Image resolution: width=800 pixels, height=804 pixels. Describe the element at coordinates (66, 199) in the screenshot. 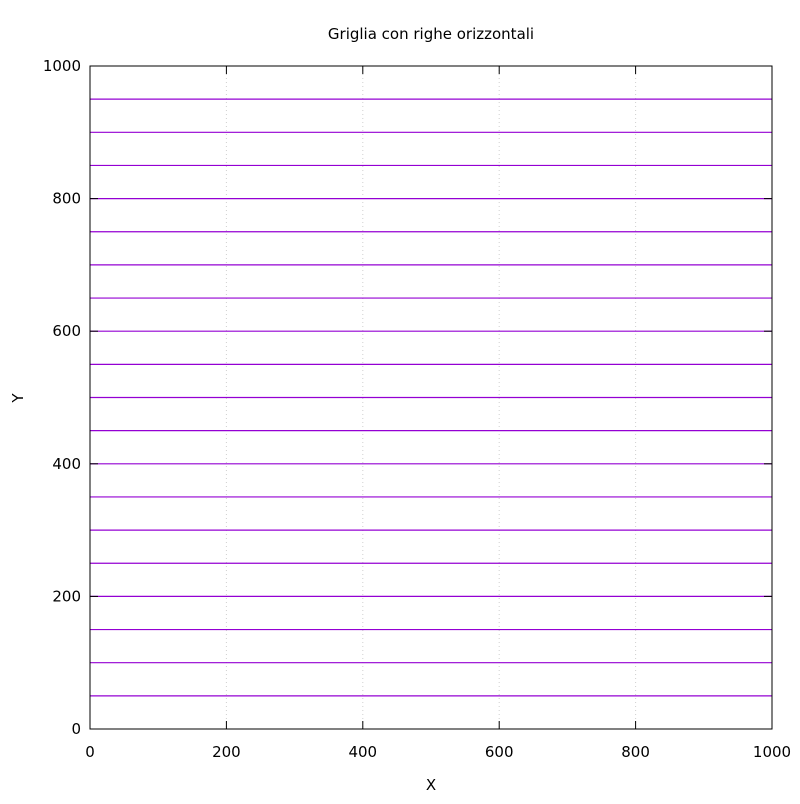

I see `y-tick-label-4: 800` at that location.